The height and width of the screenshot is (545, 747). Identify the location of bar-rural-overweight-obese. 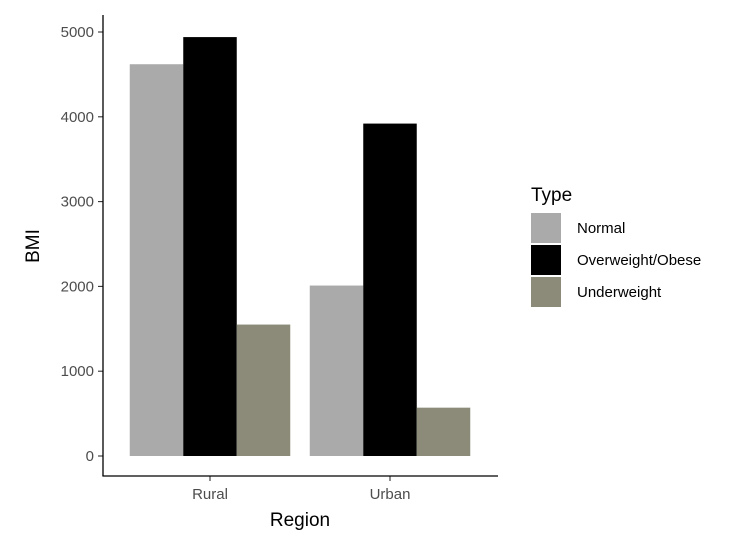
(210, 246).